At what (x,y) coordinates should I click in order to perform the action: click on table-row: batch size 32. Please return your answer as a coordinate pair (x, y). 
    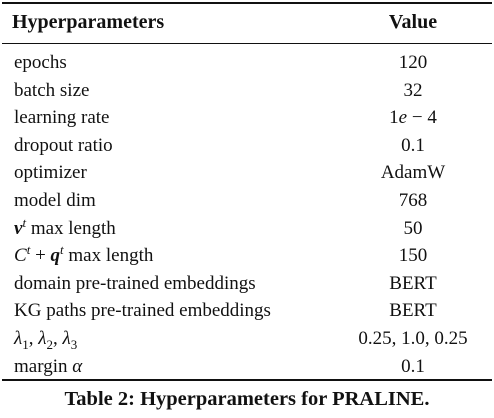
    Looking at the image, I should click on (247, 91).